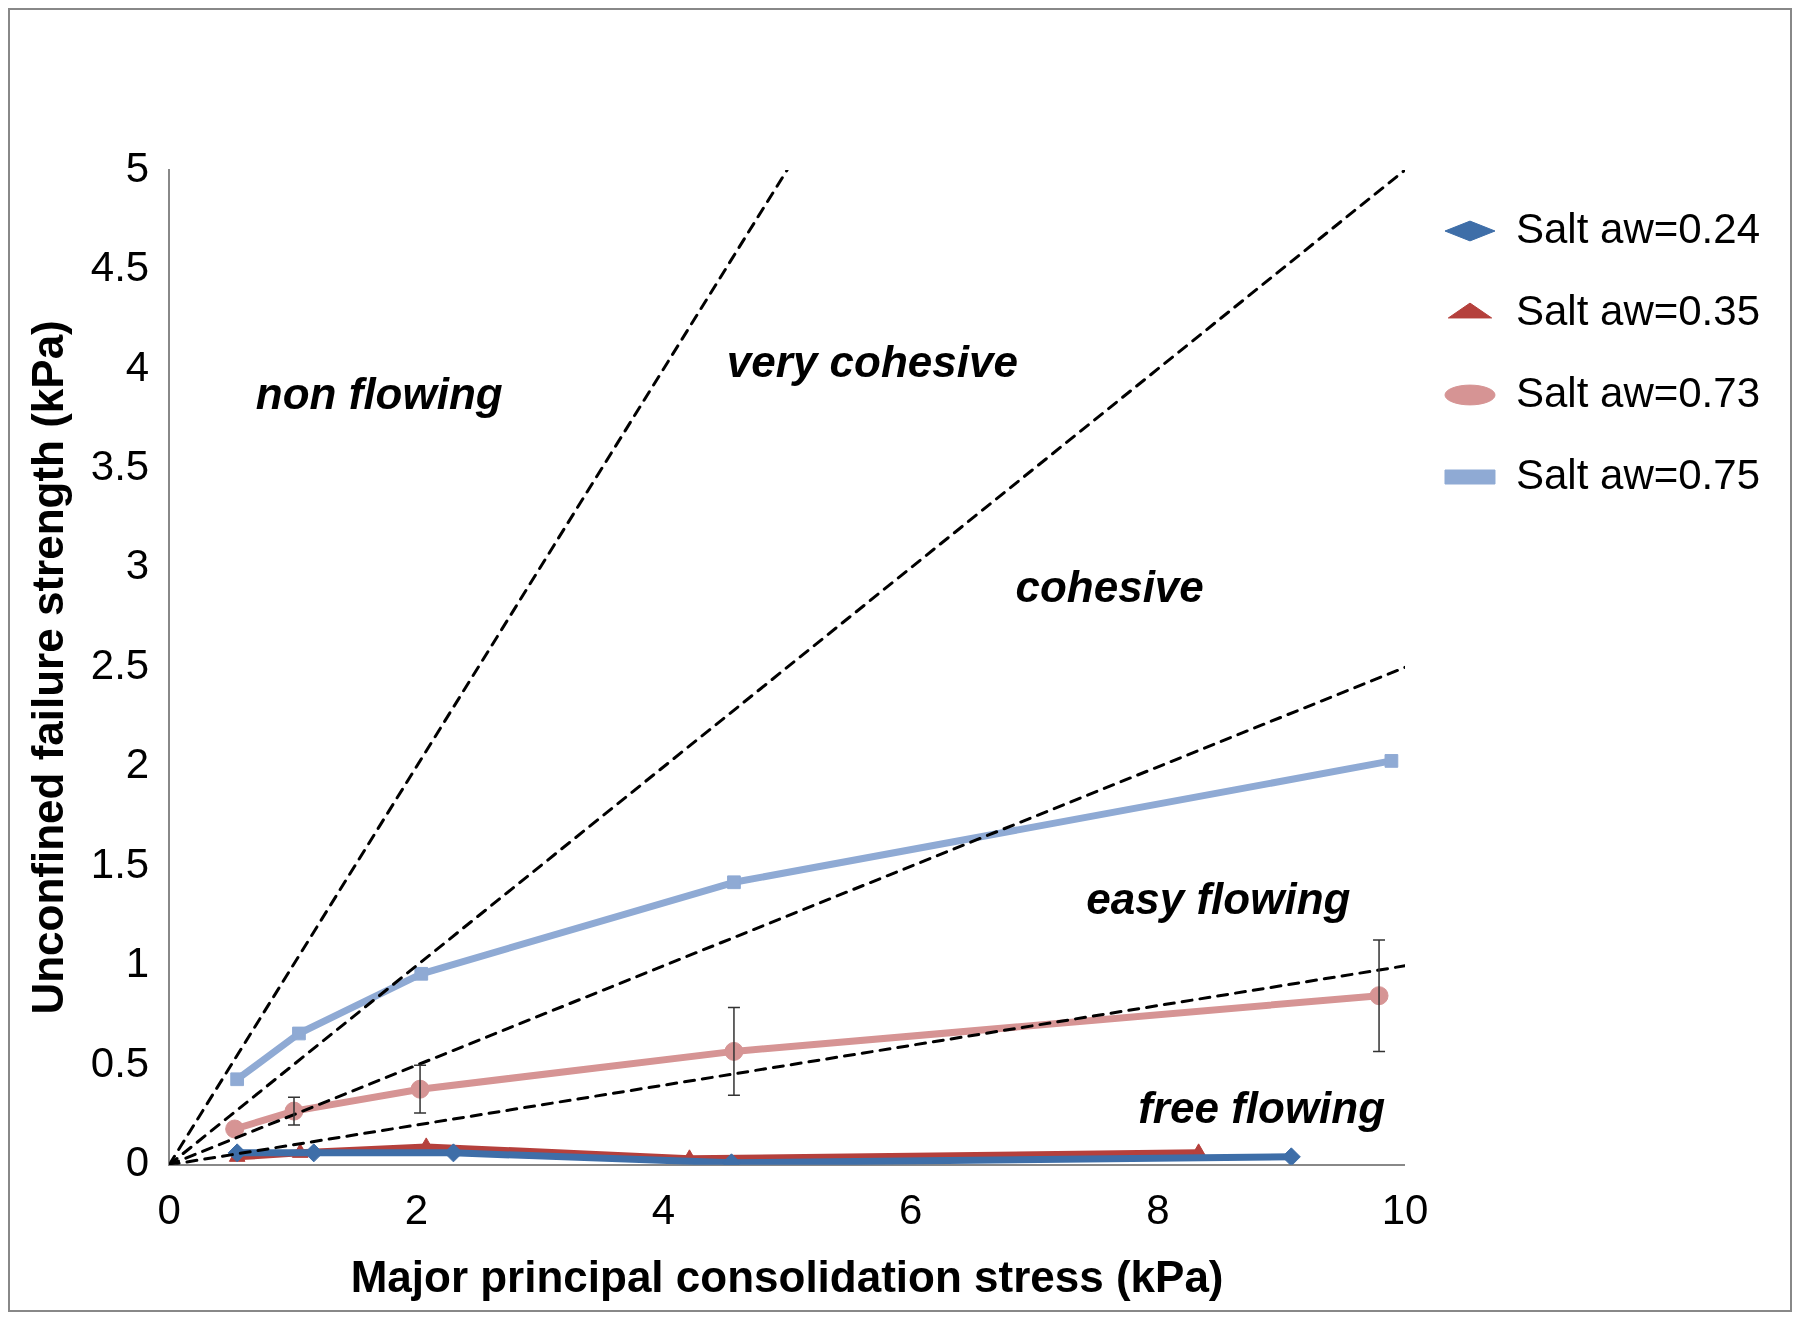 The image size is (1813, 1331). Describe the element at coordinates (120, 863) in the screenshot. I see `y-tick-label: 1.5` at that location.